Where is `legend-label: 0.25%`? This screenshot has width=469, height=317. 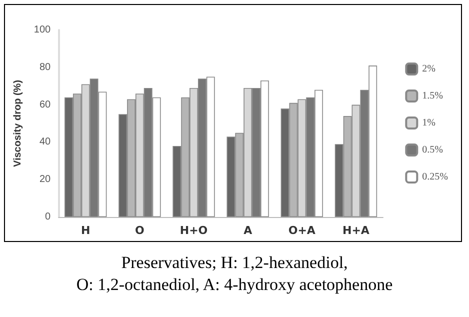 legend-label: 0.25% is located at coordinates (435, 177).